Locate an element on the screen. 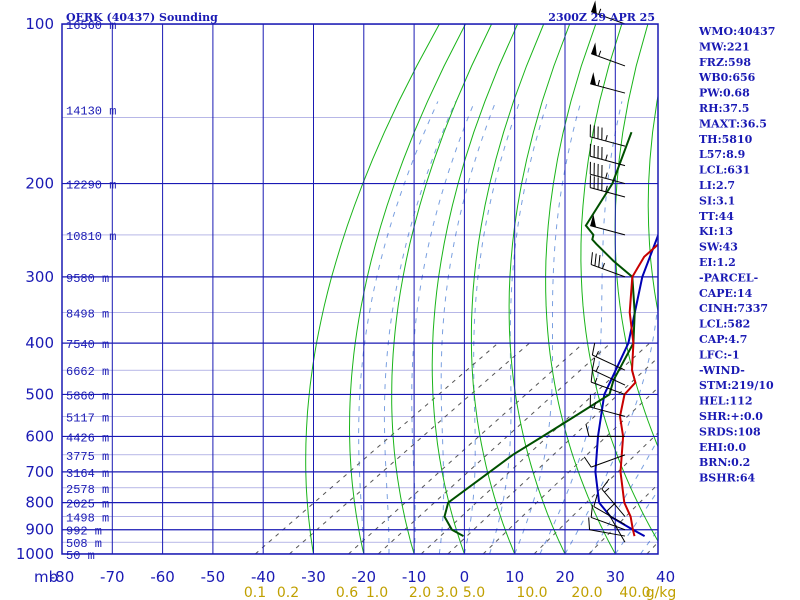  index-label: HEL is located at coordinates (712, 401).